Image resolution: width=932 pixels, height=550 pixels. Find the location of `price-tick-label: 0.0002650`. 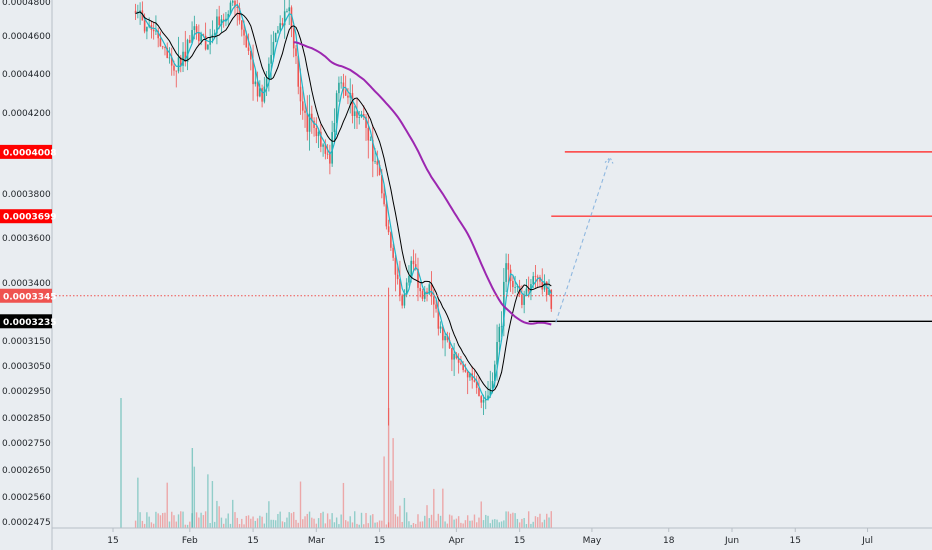

price-tick-label: 0.0002650 is located at coordinates (26, 471).